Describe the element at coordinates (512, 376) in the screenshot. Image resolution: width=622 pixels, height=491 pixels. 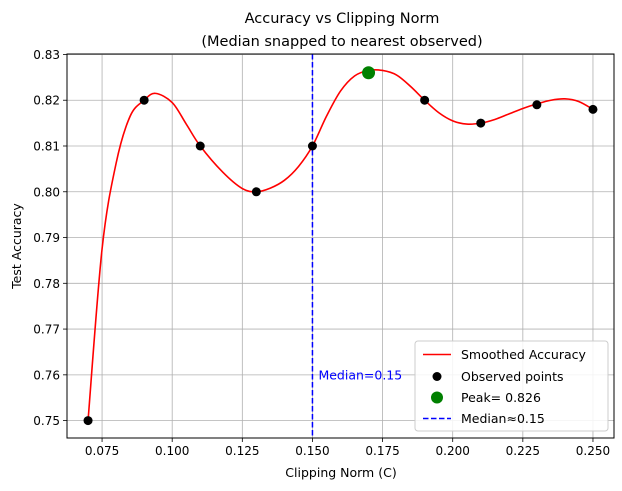
I see `legend-observed-label: Observed points` at that location.